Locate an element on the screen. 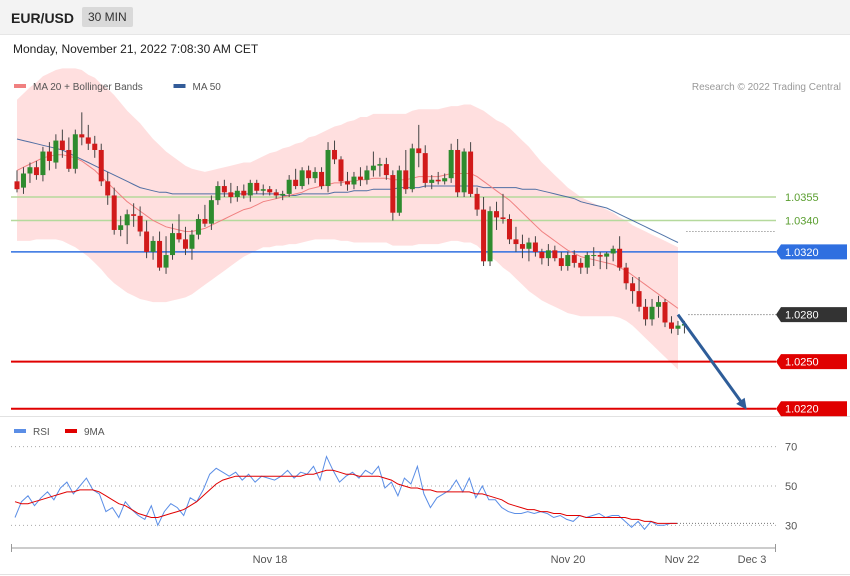  level-label-1.0280: 1.0280 is located at coordinates (802, 316).